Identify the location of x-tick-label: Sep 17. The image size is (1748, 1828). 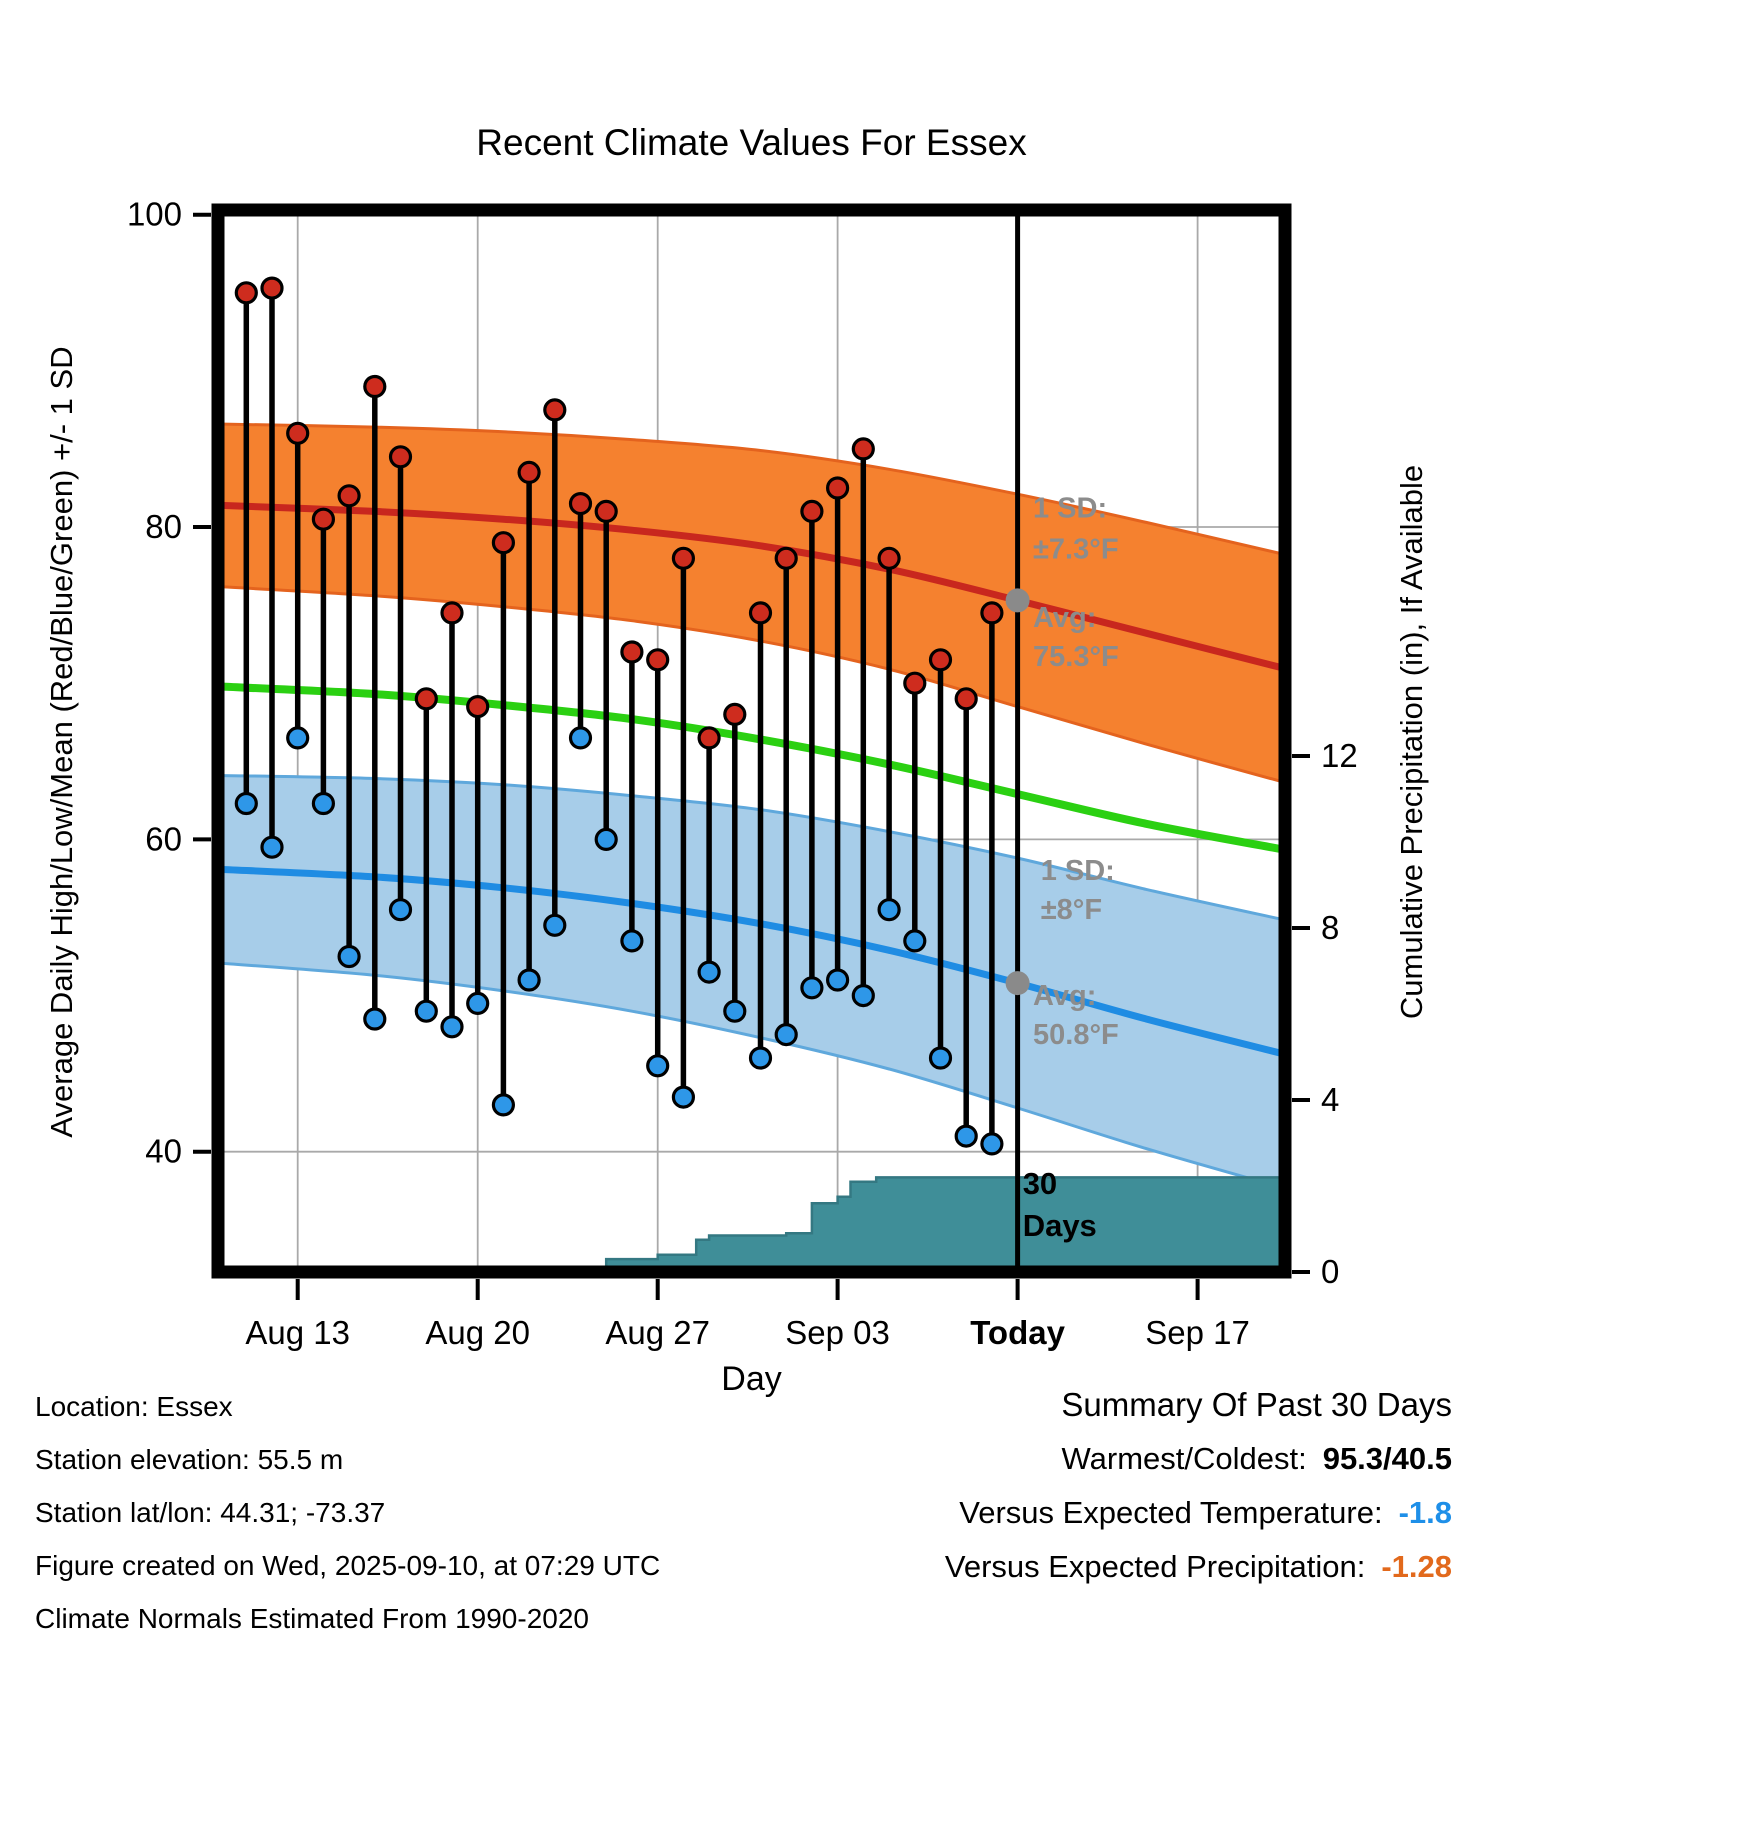
(1197, 1332).